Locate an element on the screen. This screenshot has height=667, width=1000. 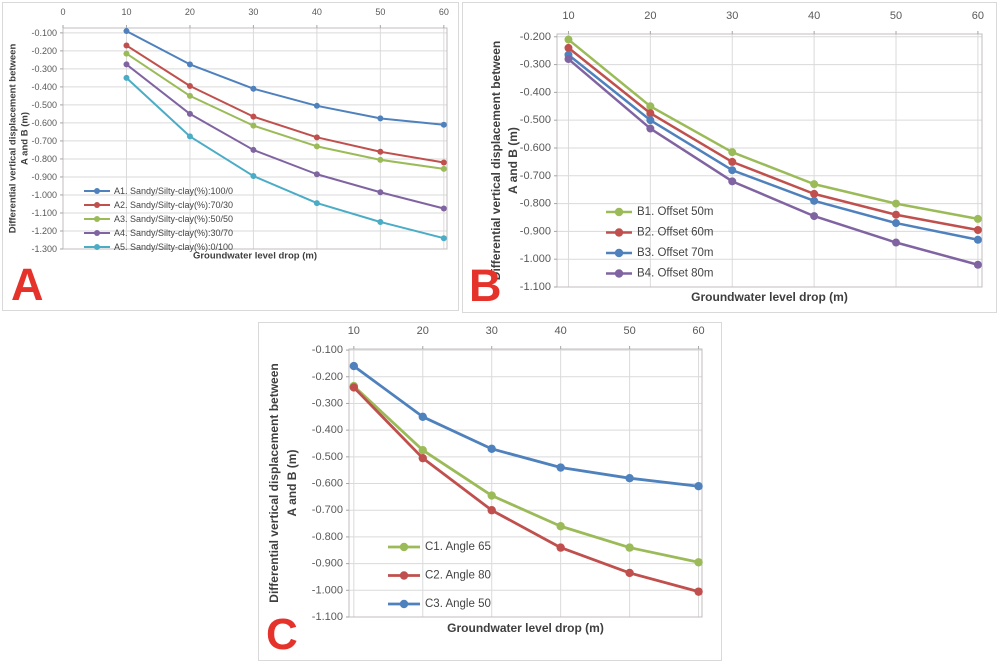
legend-label: C1. Angle 65 is located at coordinates (458, 547).